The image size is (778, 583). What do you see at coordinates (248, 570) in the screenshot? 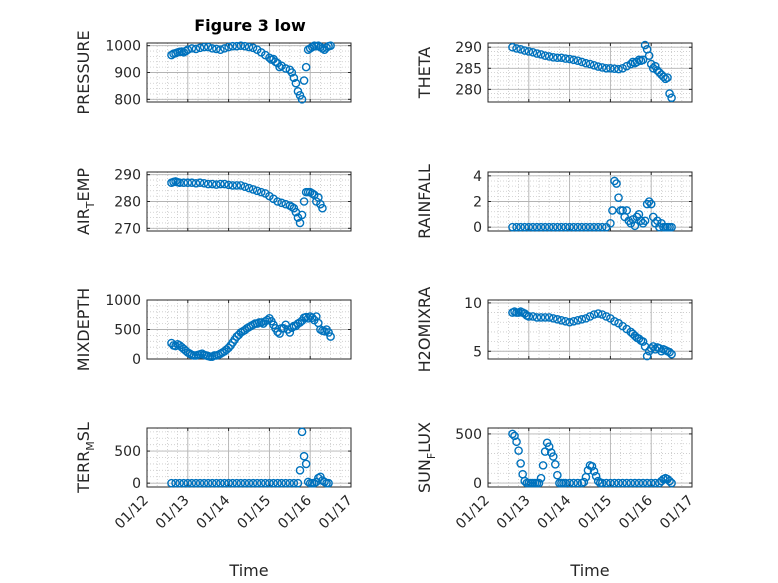
I see `x-axis-label: Time` at bounding box center [248, 570].